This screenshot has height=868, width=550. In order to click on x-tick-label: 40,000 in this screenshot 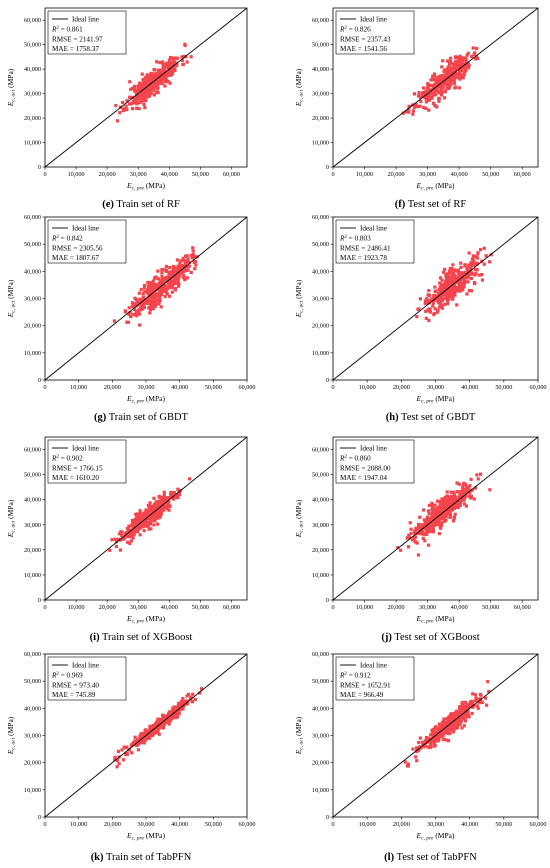, I will do `click(459, 607)`.